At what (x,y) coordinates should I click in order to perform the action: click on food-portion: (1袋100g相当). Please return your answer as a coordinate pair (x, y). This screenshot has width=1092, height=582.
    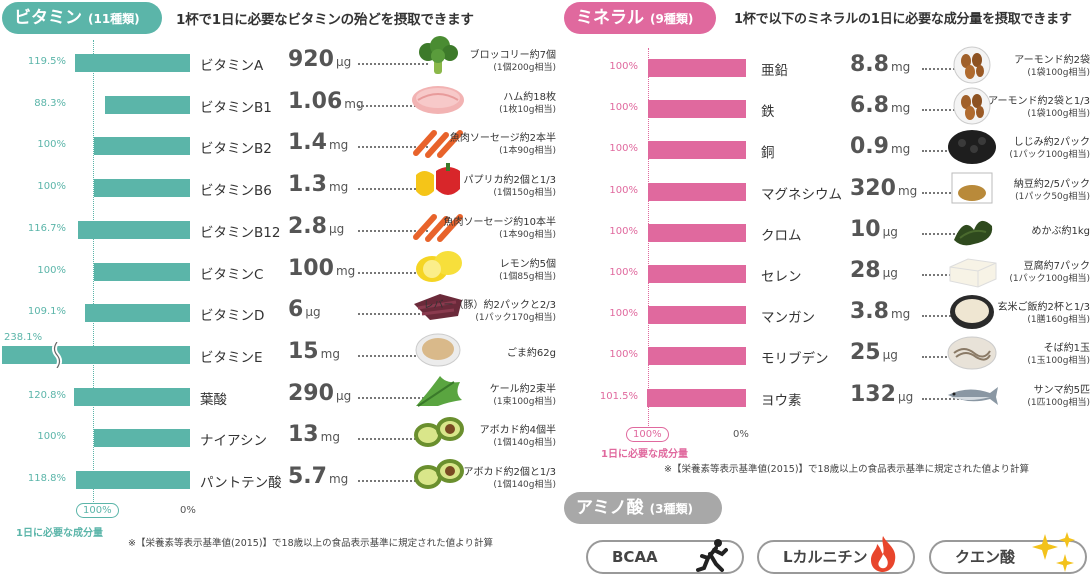
    Looking at the image, I should click on (1058, 73).